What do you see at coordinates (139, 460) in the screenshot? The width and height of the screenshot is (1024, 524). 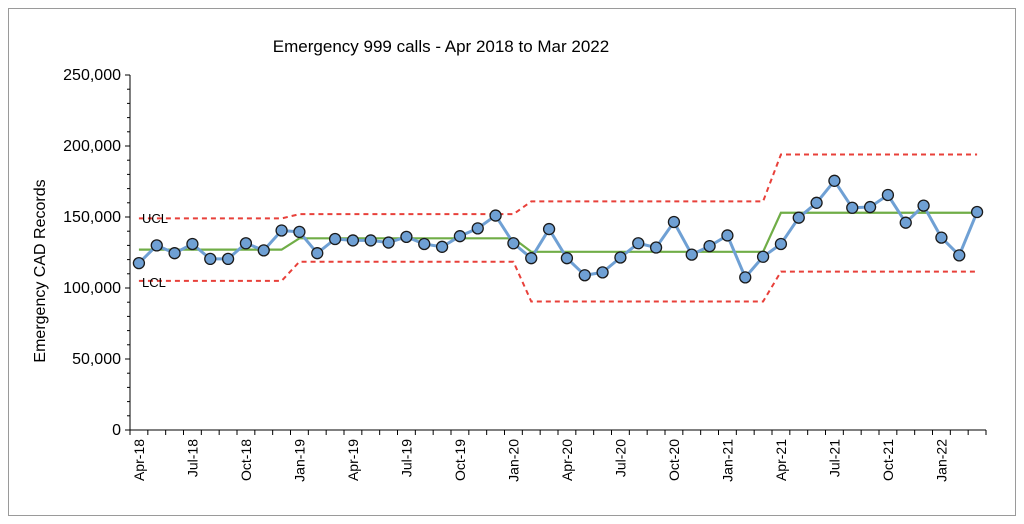 I see `x-tick-label: Apr-18` at bounding box center [139, 460].